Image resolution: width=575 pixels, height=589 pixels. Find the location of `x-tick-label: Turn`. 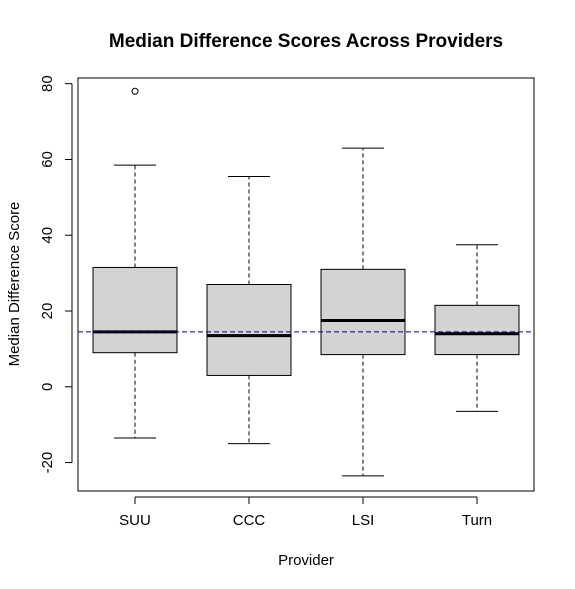

x-tick-label: Turn is located at coordinates (477, 520).